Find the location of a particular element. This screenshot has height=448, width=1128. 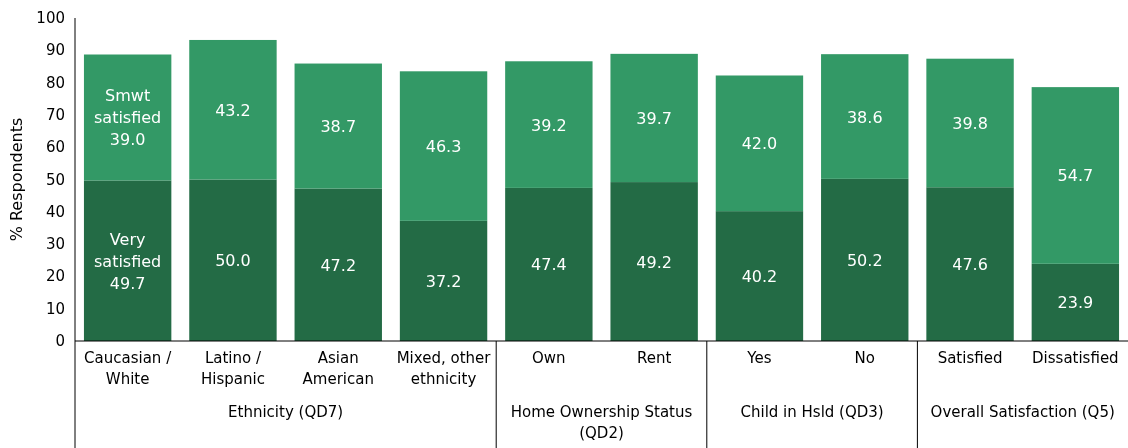

y-tick-label: 30 is located at coordinates (55, 244).